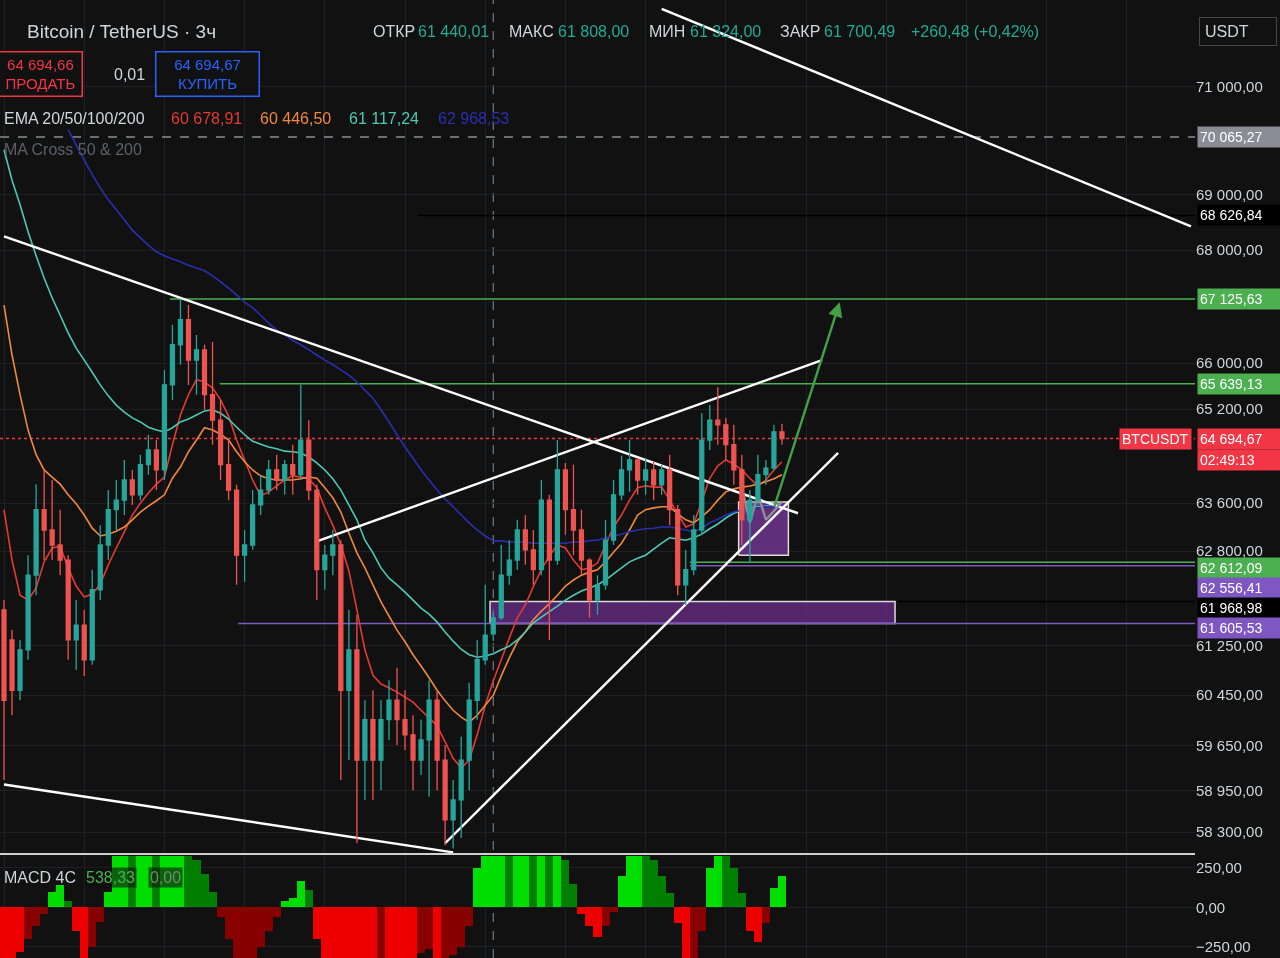 This screenshot has width=1280, height=958. I want to click on annotation: BTCUSDT, so click(1155, 439).